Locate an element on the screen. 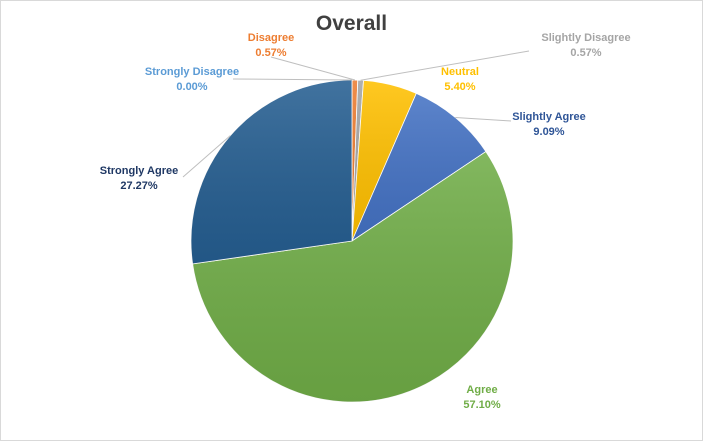 The image size is (703, 441). data-label-name: Strongly Agree is located at coordinates (139, 171).